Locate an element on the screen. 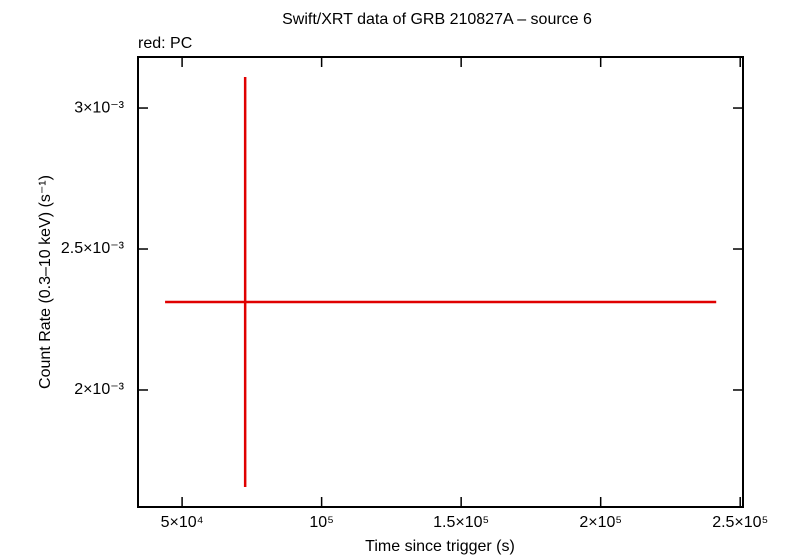  y-tick-label: 2.5×10⁻³ is located at coordinates (93, 248).